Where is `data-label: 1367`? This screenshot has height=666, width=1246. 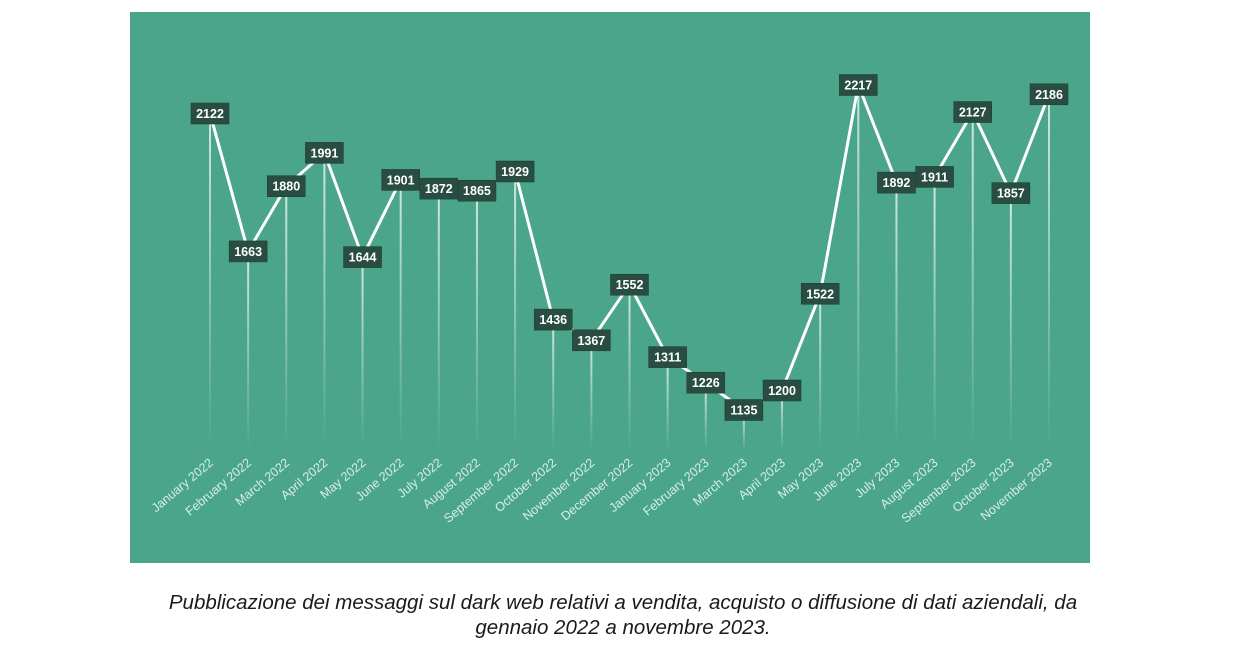
data-label: 1367 is located at coordinates (591, 341).